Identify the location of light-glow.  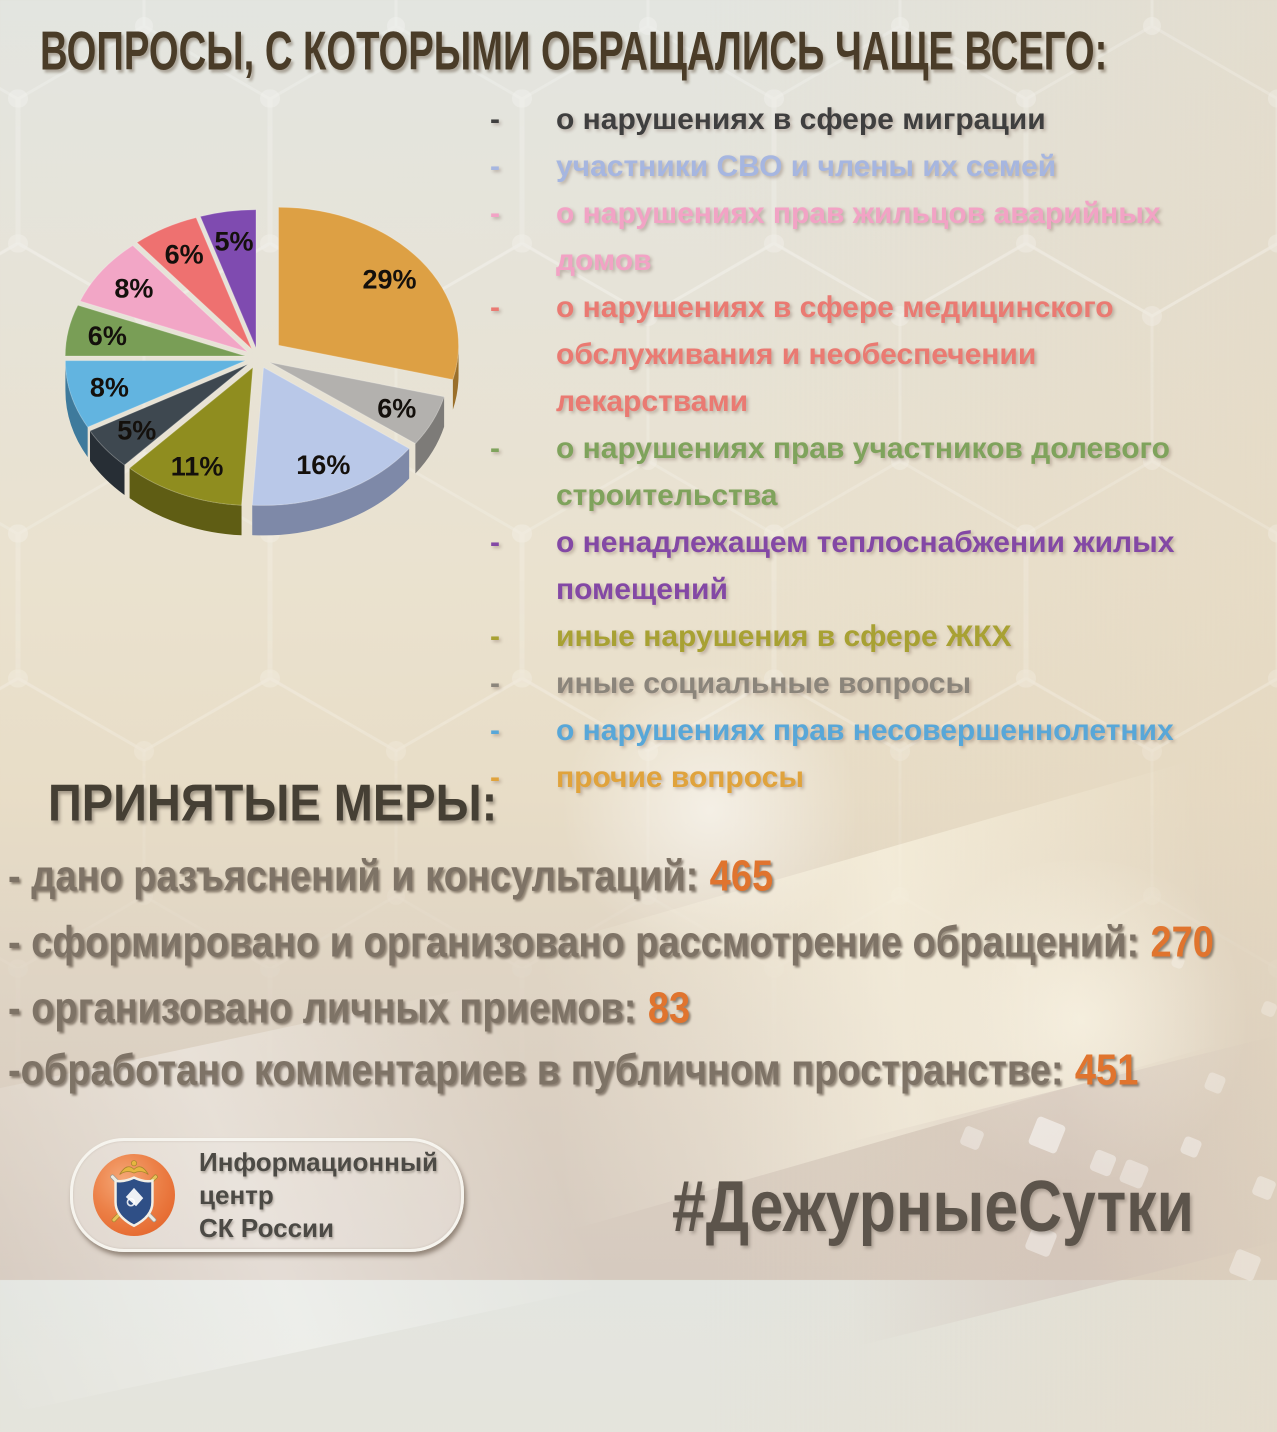
(1080, 1020).